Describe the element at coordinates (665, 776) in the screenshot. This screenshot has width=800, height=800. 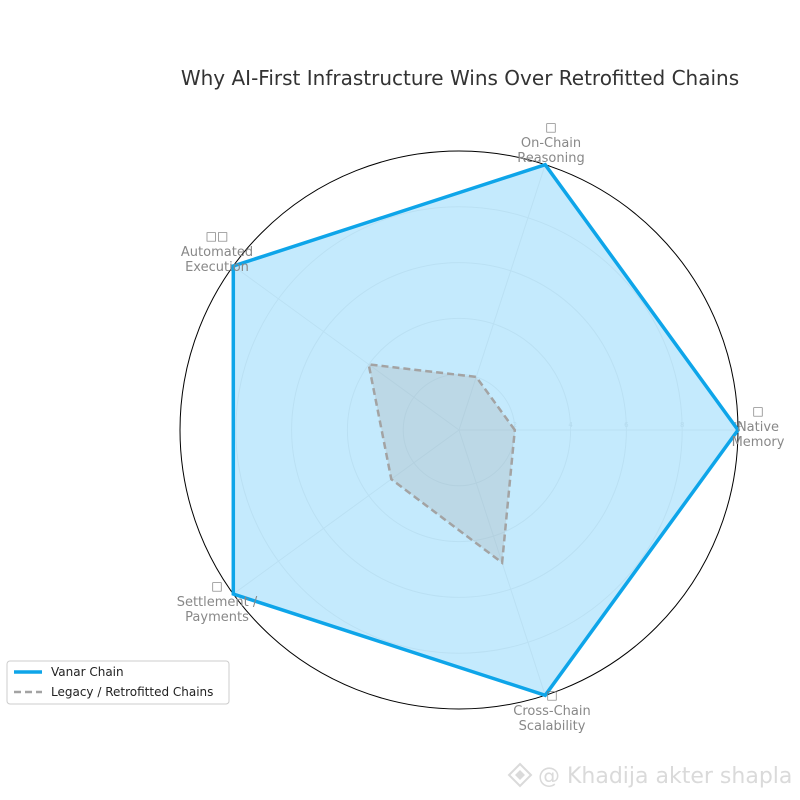
I see `watermark-text: @ Khadija akter shapla` at that location.